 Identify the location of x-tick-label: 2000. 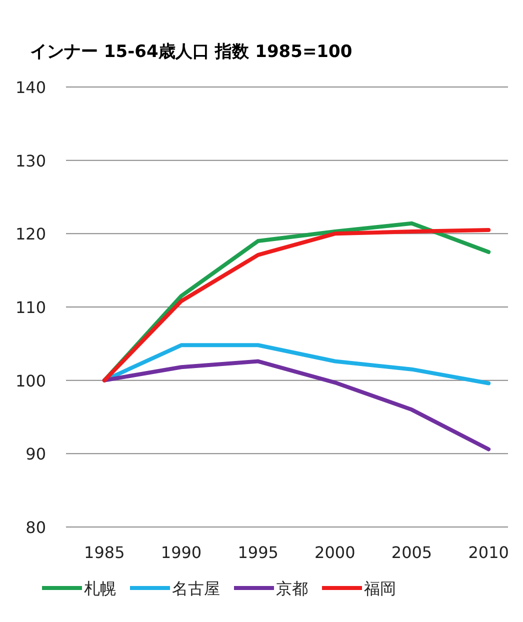
(335, 552).